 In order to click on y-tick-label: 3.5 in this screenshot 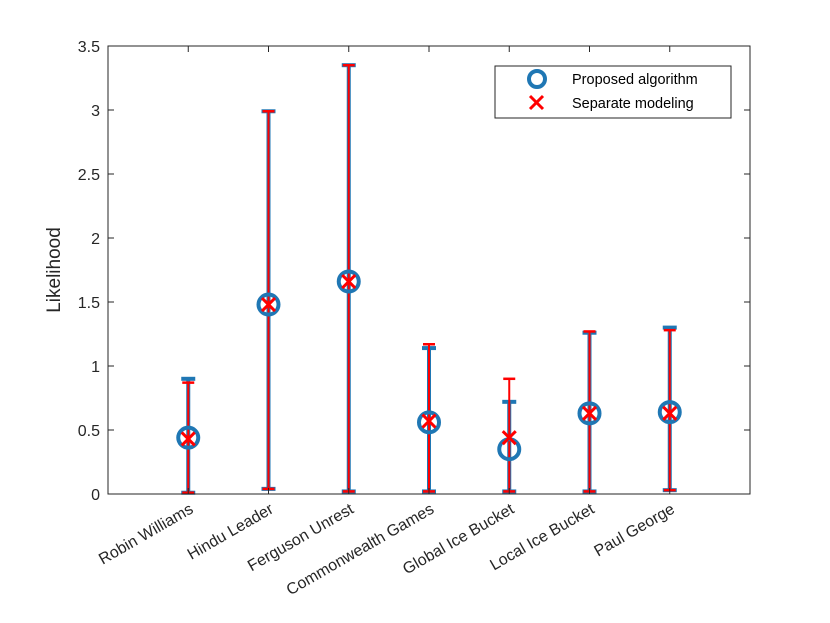, I will do `click(89, 47)`.